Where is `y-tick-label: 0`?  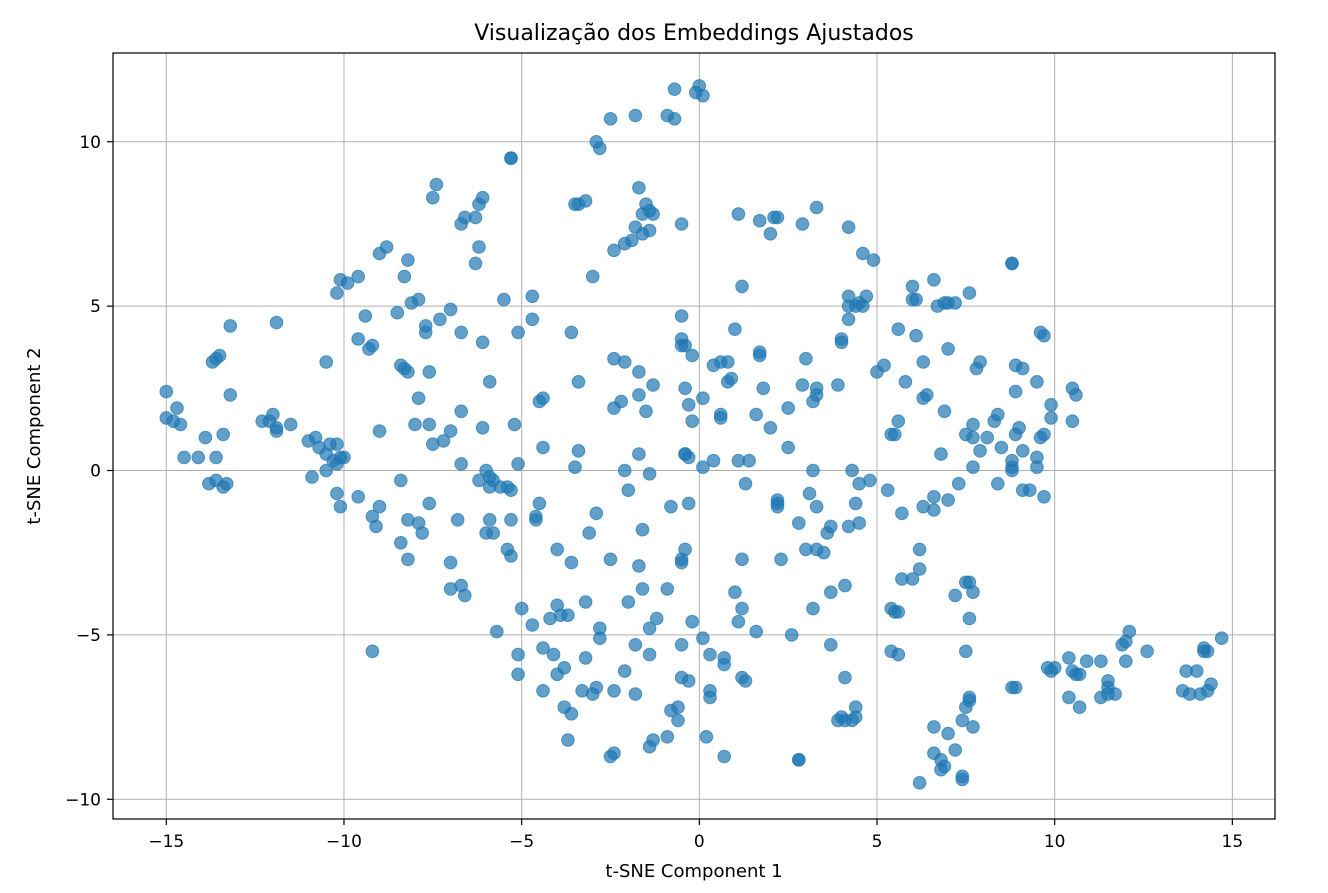
y-tick-label: 0 is located at coordinates (95, 472).